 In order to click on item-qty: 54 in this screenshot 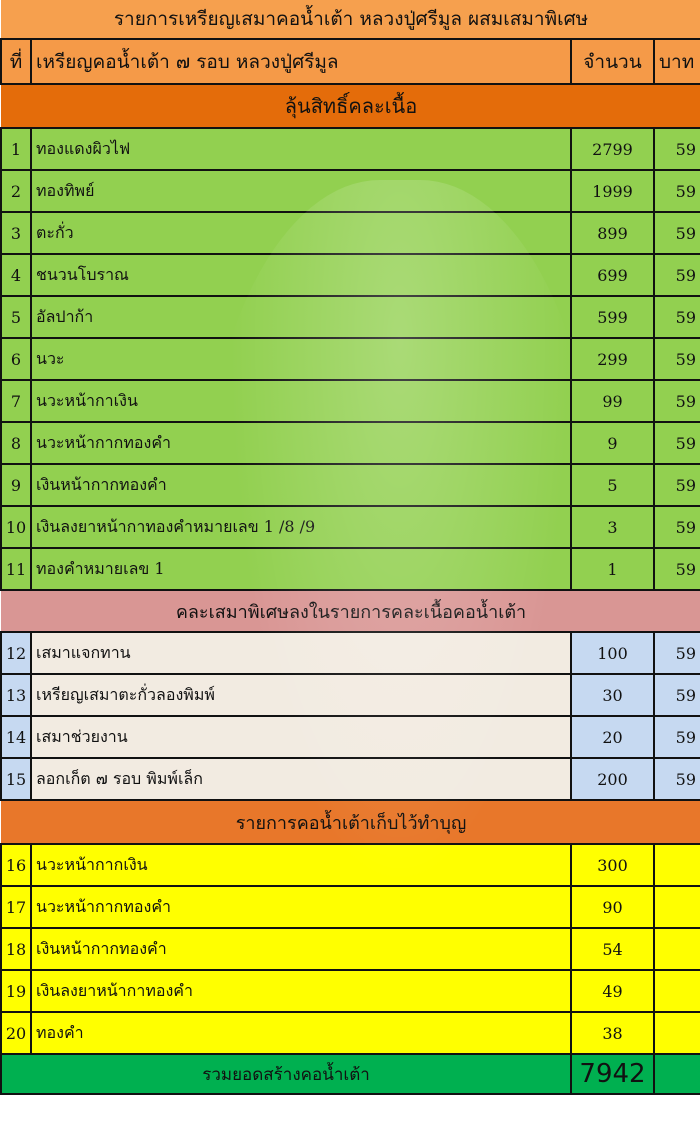, I will do `click(612, 949)`.